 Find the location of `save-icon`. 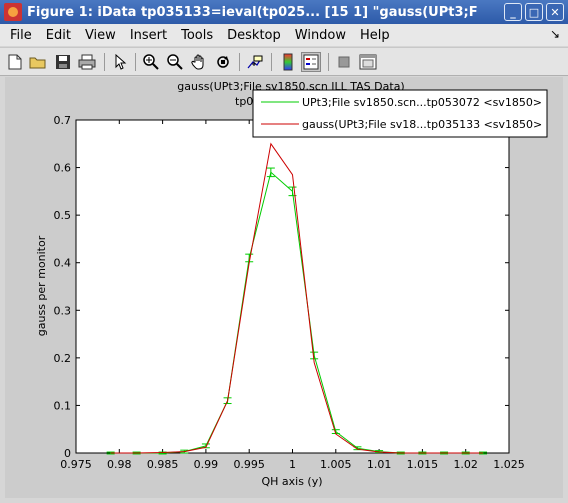

save-icon is located at coordinates (63, 62).